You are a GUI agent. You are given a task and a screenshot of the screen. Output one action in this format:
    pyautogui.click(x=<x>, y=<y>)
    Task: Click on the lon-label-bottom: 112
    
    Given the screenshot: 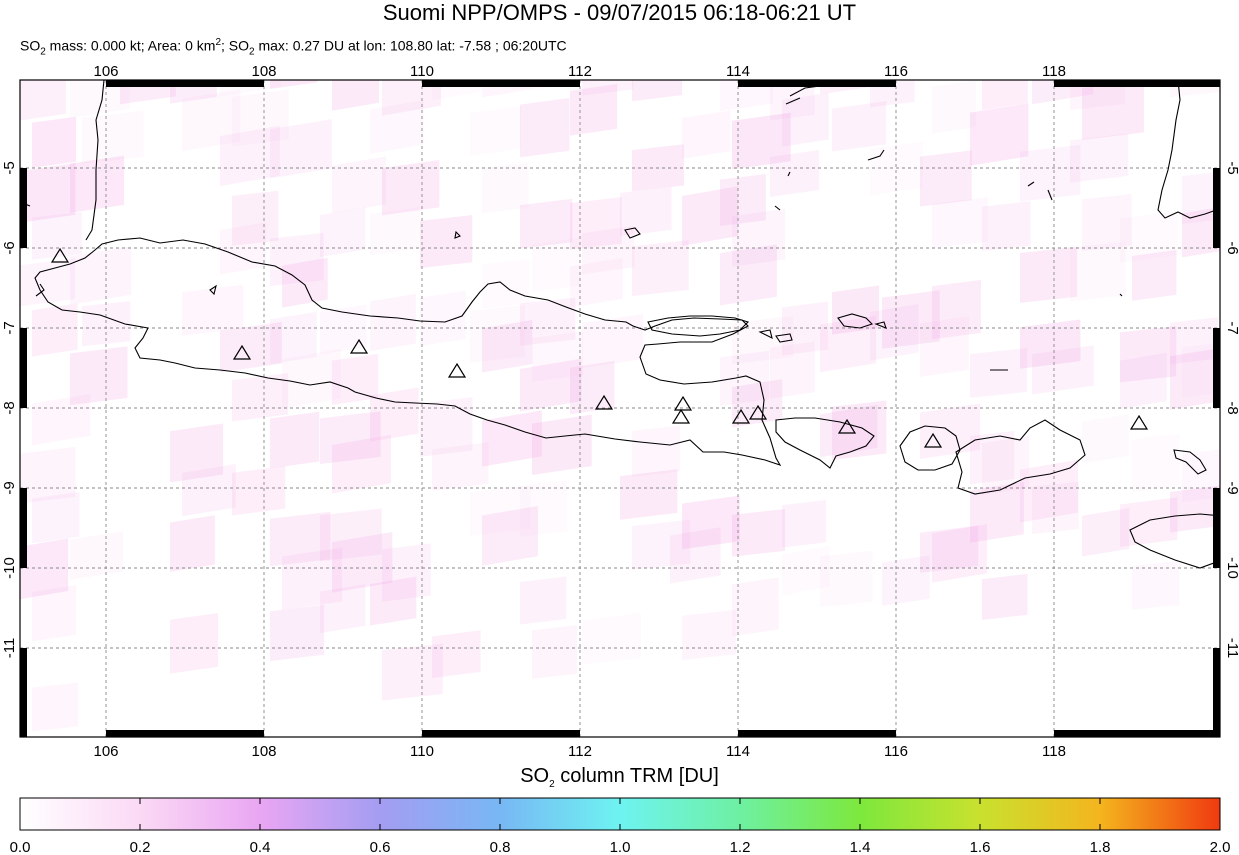 What is the action you would take?
    pyautogui.click(x=580, y=751)
    